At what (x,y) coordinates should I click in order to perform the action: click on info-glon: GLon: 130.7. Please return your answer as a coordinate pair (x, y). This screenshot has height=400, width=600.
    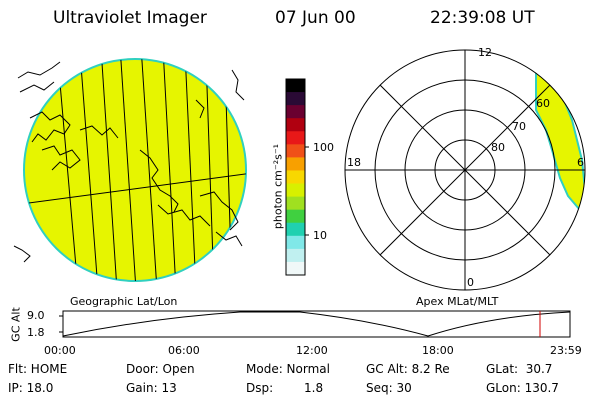
    Looking at the image, I should click on (522, 388).